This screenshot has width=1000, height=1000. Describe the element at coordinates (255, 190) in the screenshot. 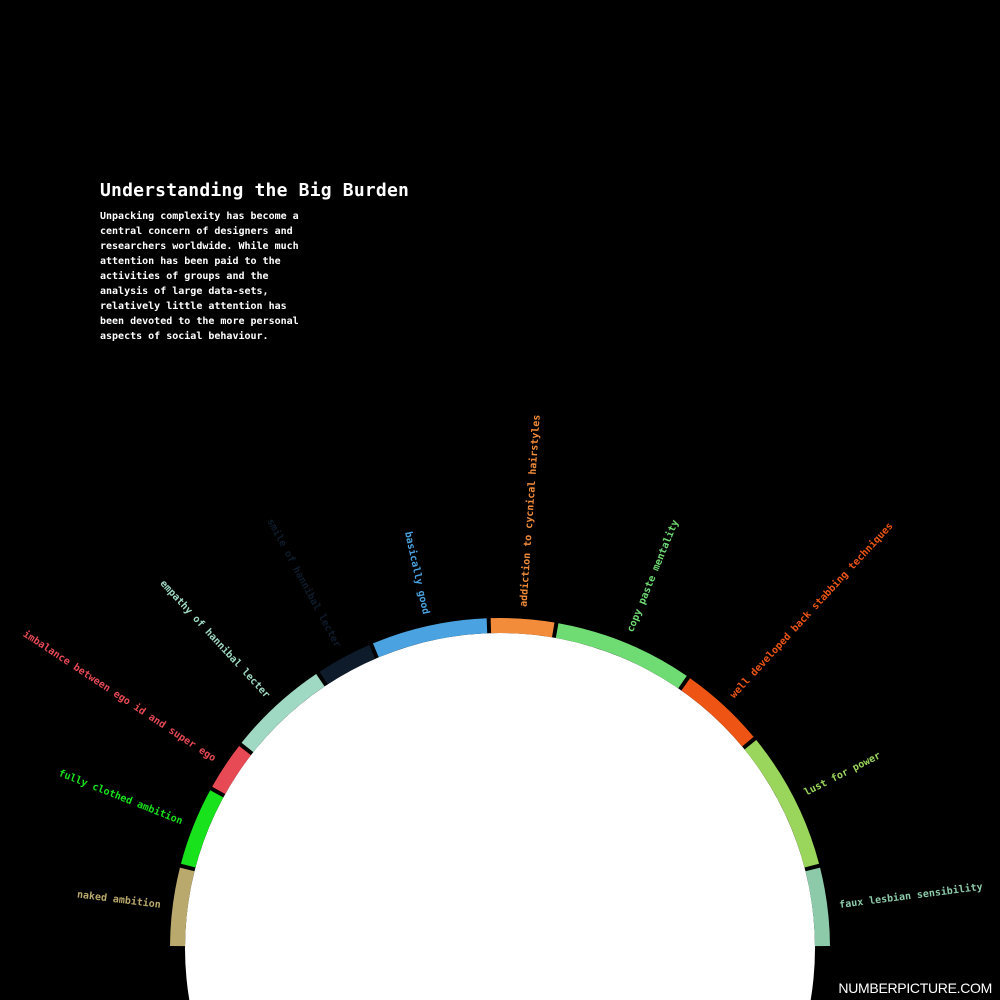

I see `chart-title: Understanding the Big Burden` at that location.